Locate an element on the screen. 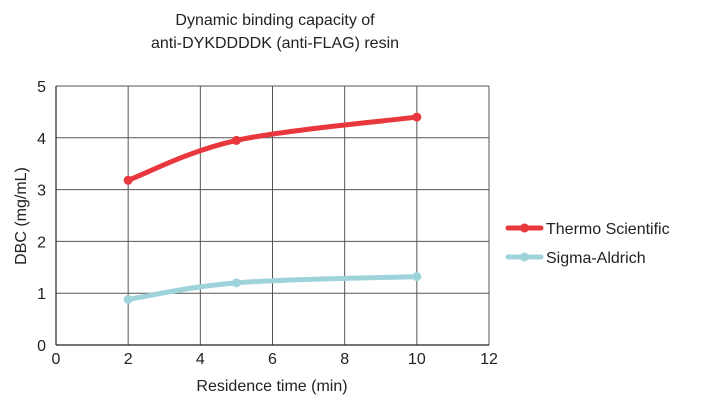 This screenshot has width=701, height=402. x-tick-label-0: 0 is located at coordinates (56, 359).